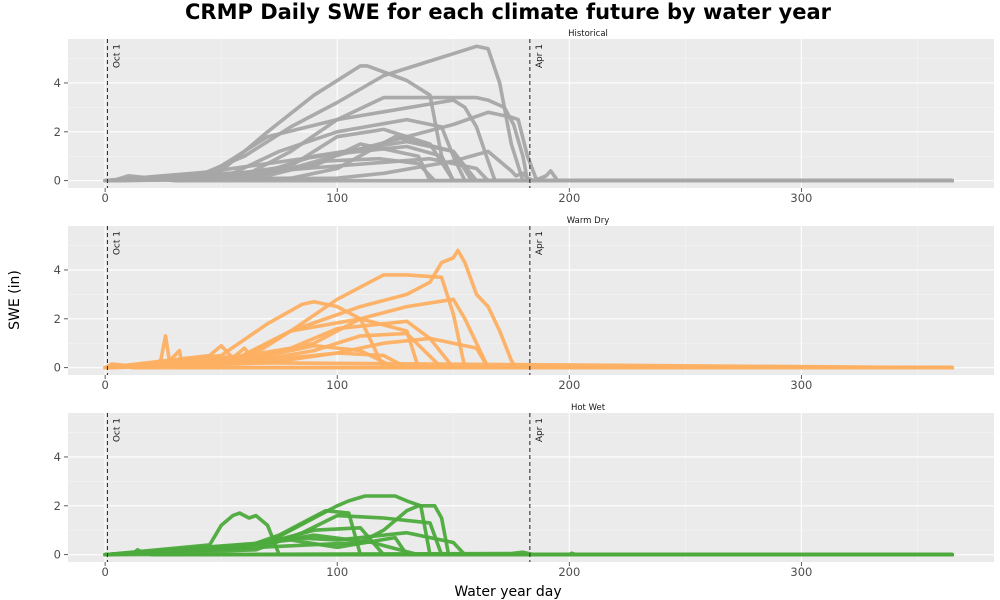  What do you see at coordinates (588, 221) in the screenshot?
I see `panel-title-warm-dry: Warm Dry` at bounding box center [588, 221].